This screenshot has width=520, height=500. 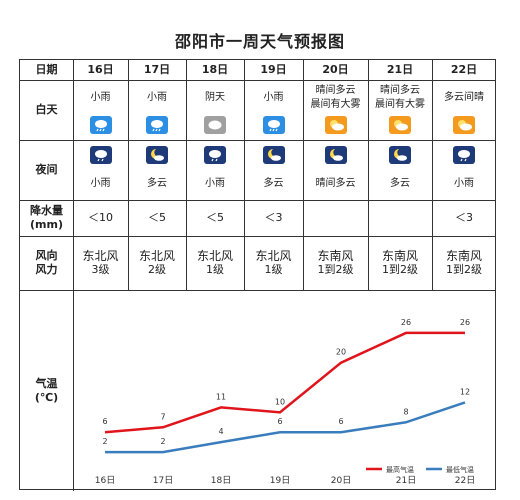 What do you see at coordinates (46, 262) in the screenshot?
I see `label-wind: 风向 风力` at bounding box center [46, 262].